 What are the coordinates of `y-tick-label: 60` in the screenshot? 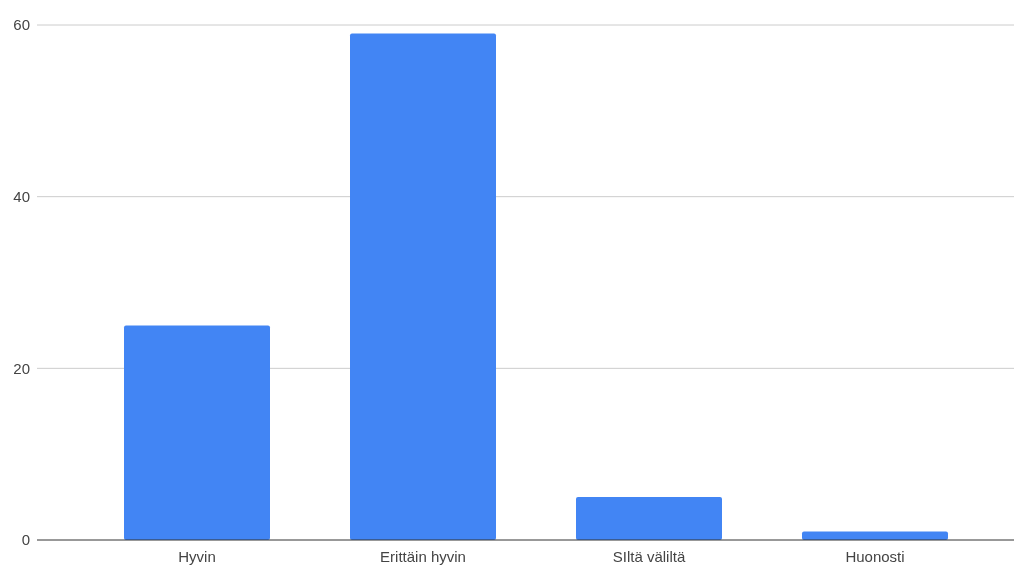 It's located at (21, 25).